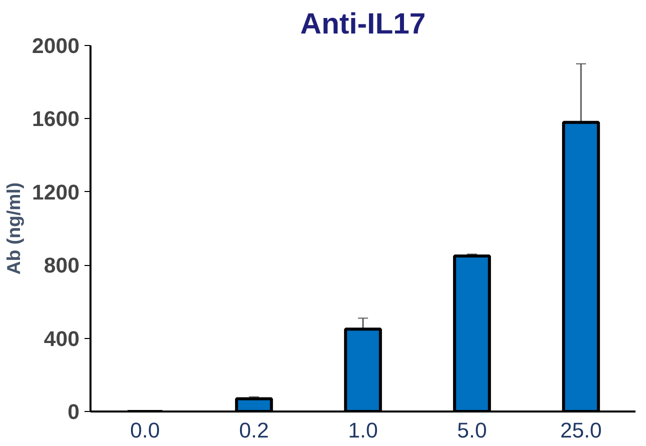 This screenshot has width=646, height=446. Describe the element at coordinates (56, 192) in the screenshot. I see `y-tick-label: 1200` at that location.